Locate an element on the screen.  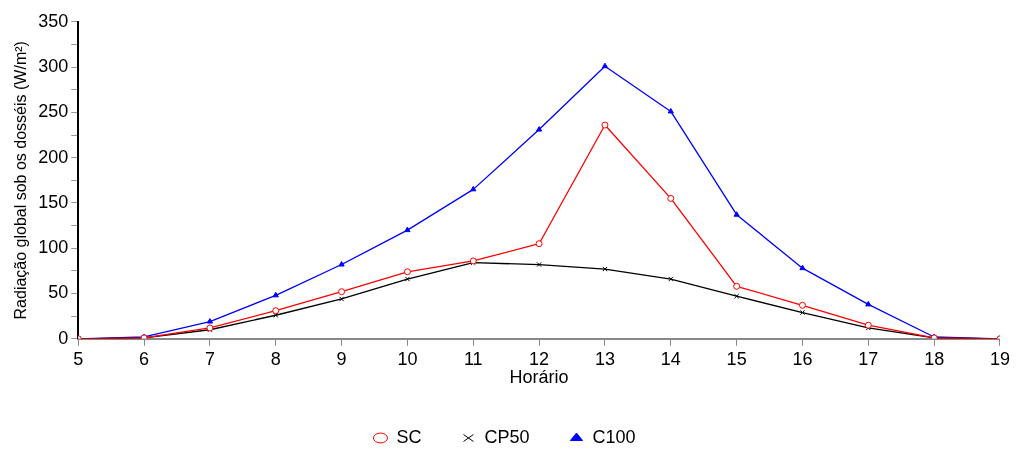
x-axis-title: Horário is located at coordinates (539, 377).